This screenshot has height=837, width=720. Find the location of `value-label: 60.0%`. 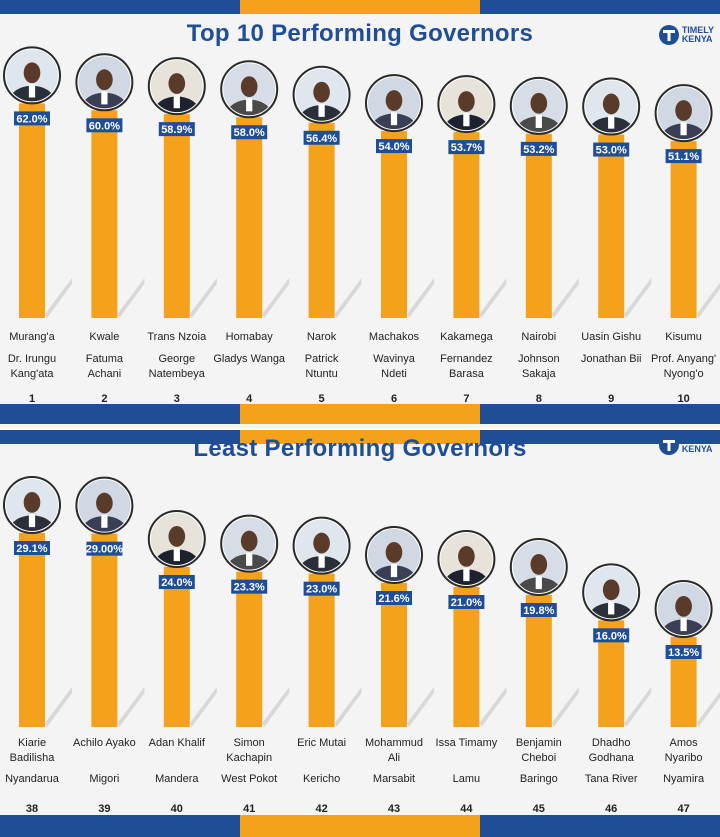

value-label: 60.0% is located at coordinates (104, 126).